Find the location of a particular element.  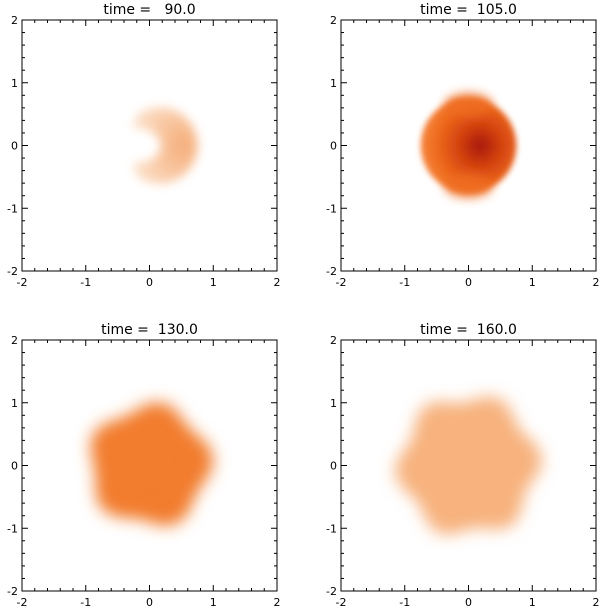

density-cap-top is located at coordinates (468, 104).